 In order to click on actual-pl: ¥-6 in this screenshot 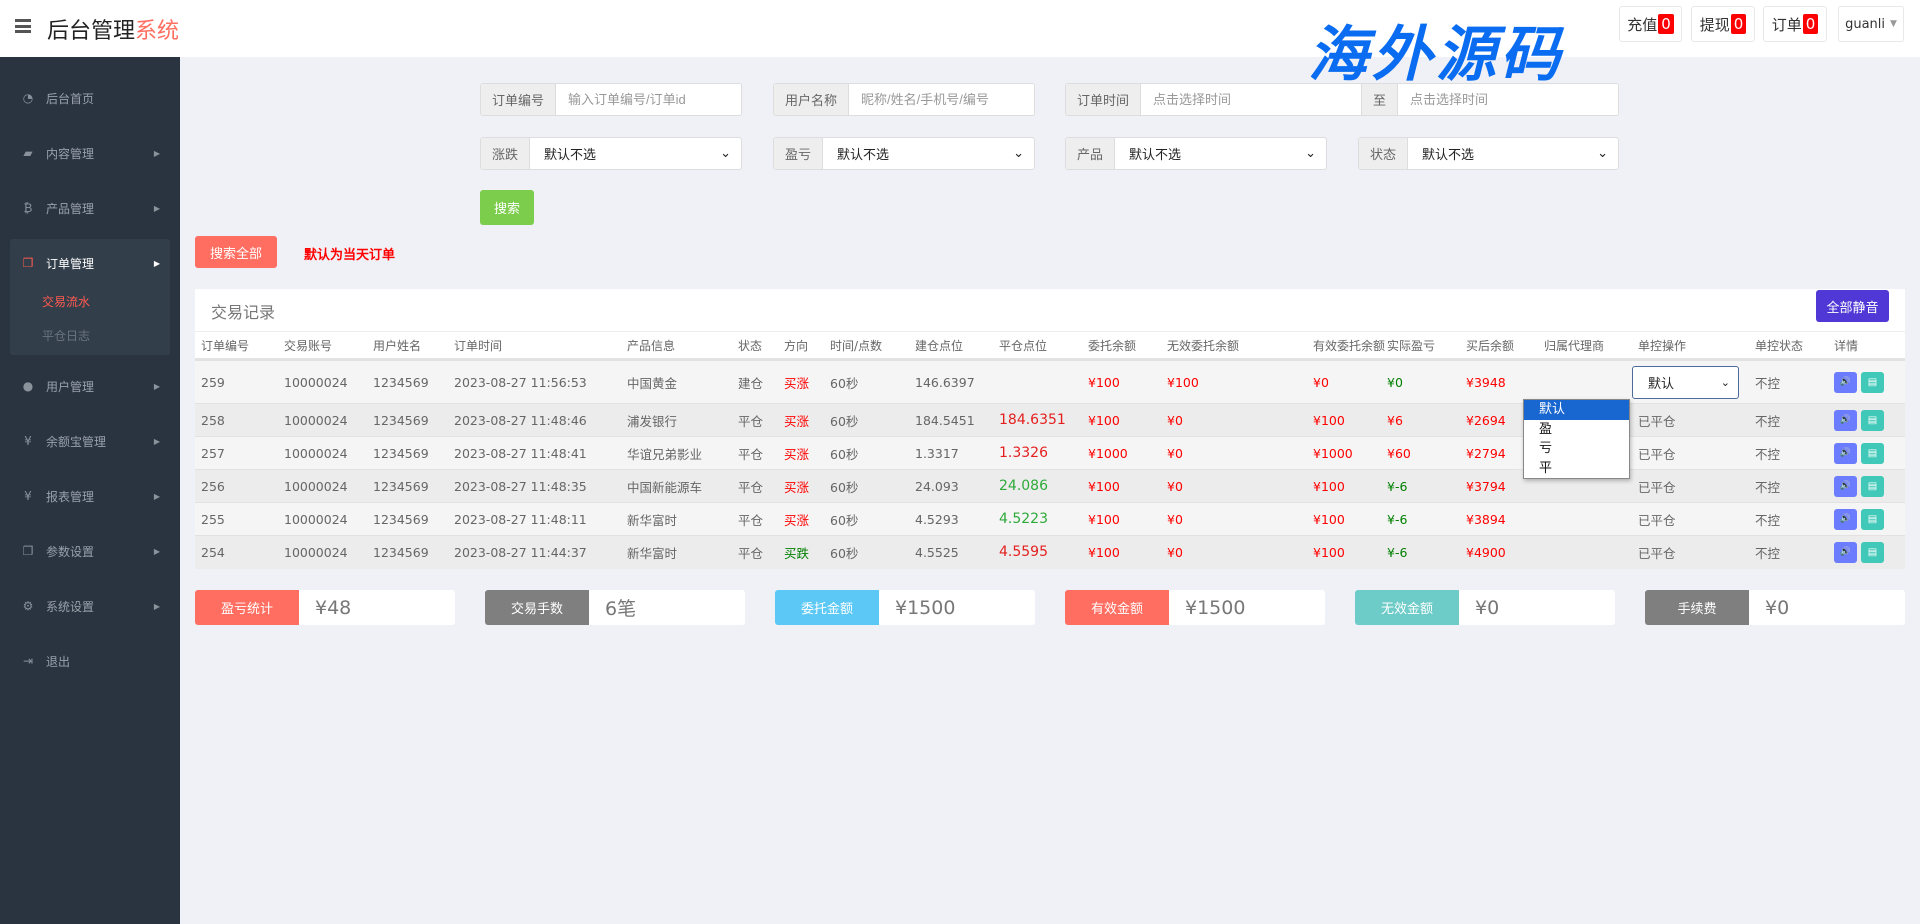, I will do `click(1420, 486)`.